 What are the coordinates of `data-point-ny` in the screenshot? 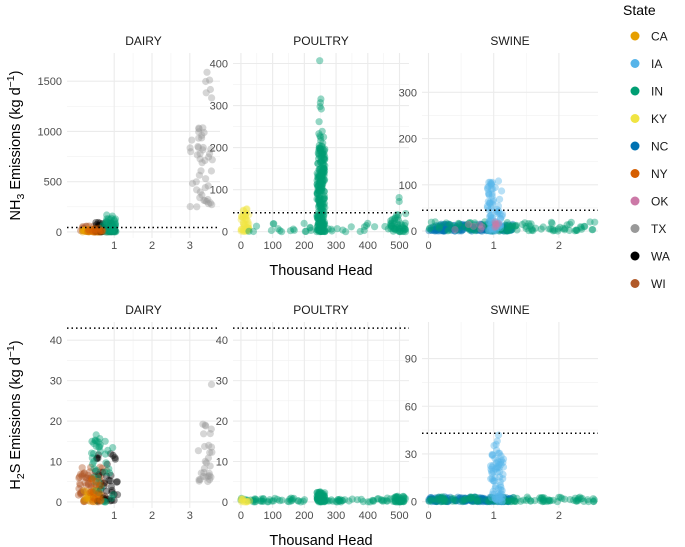 It's located at (100, 485).